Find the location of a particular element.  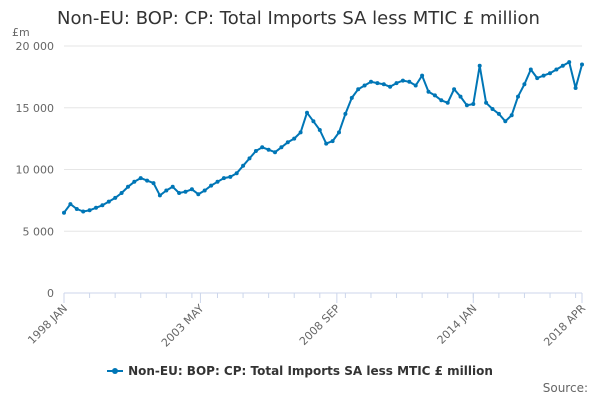

y-tick-label: 10 000 is located at coordinates (35, 170).